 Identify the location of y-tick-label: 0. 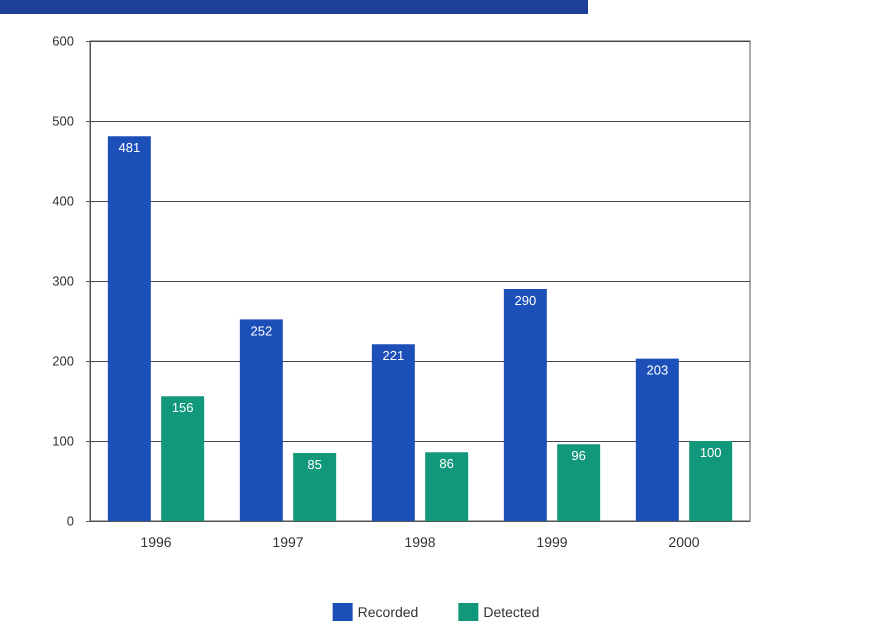
(70, 521).